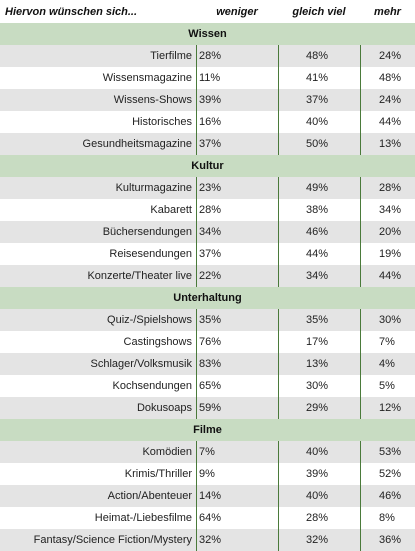 Image resolution: width=415 pixels, height=551 pixels. Describe the element at coordinates (207, 298) in the screenshot. I see `section-header: Unterhaltung` at that location.